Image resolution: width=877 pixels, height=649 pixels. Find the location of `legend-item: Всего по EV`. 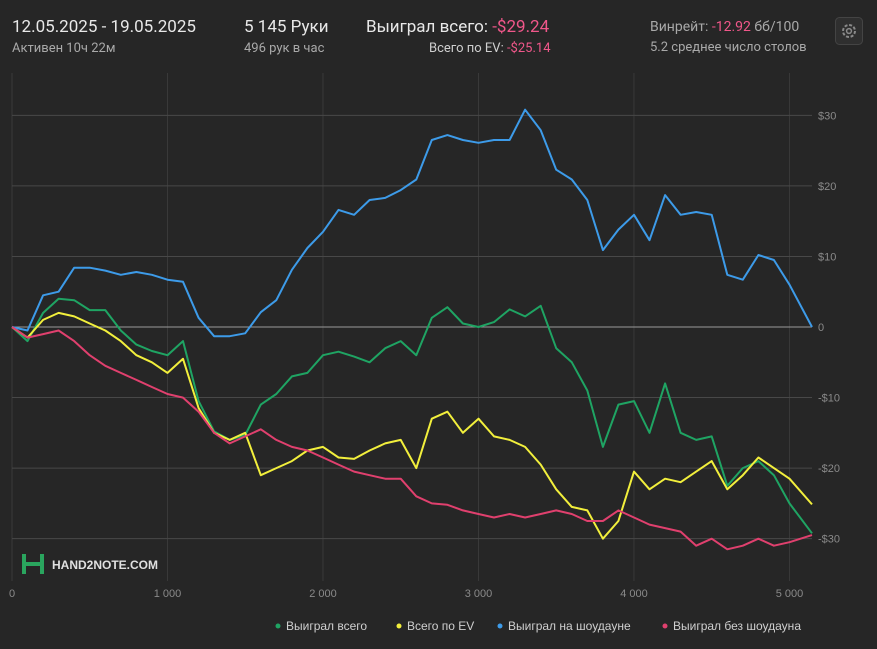

legend-item: Всего по EV is located at coordinates (435, 626).